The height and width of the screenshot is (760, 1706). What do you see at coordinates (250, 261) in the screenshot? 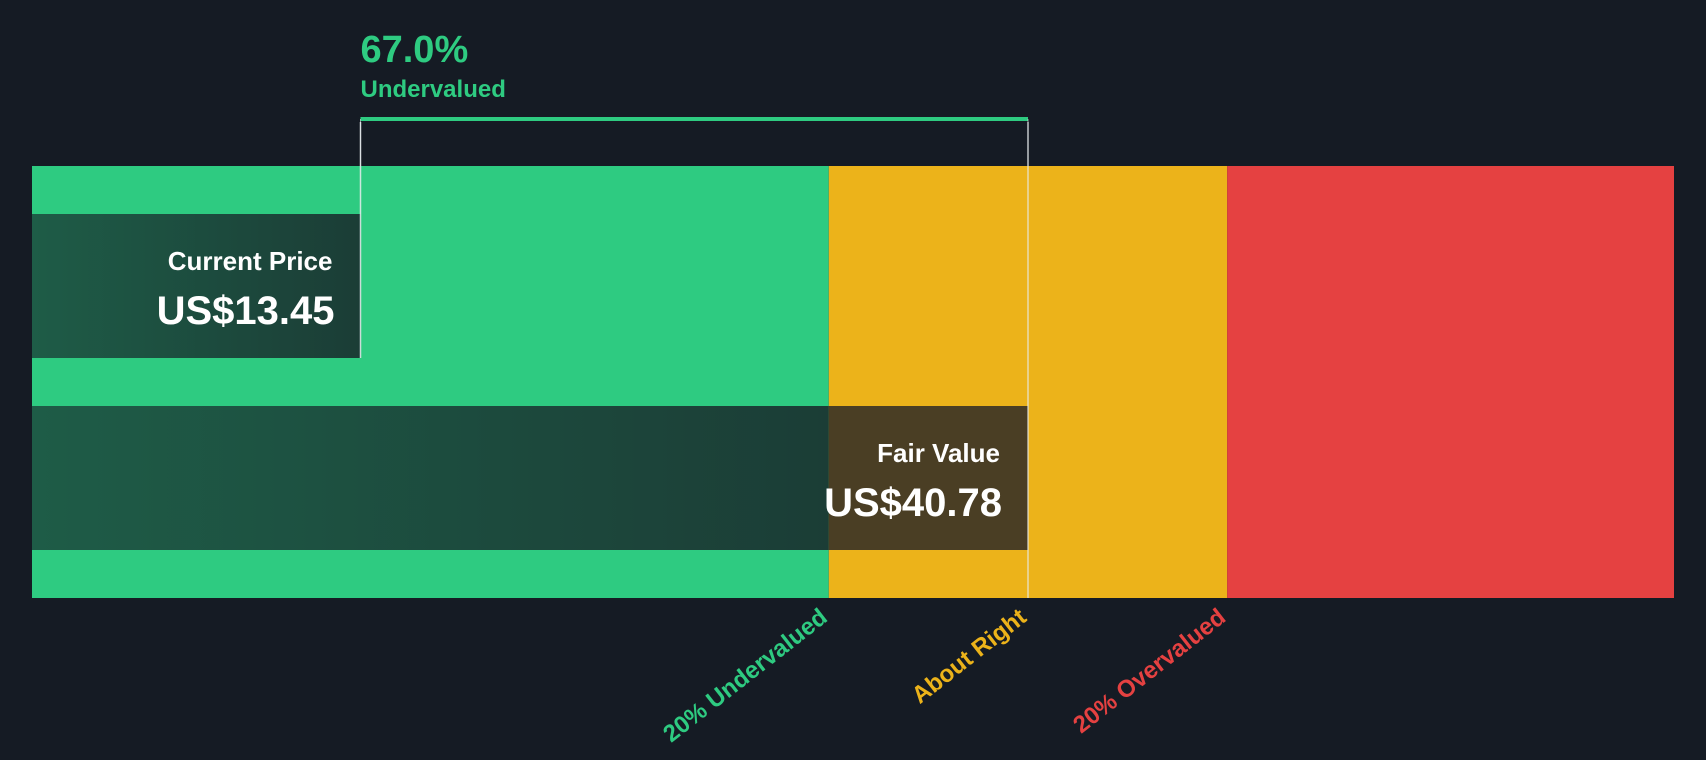
I see `current-price-label: Current Price` at bounding box center [250, 261].